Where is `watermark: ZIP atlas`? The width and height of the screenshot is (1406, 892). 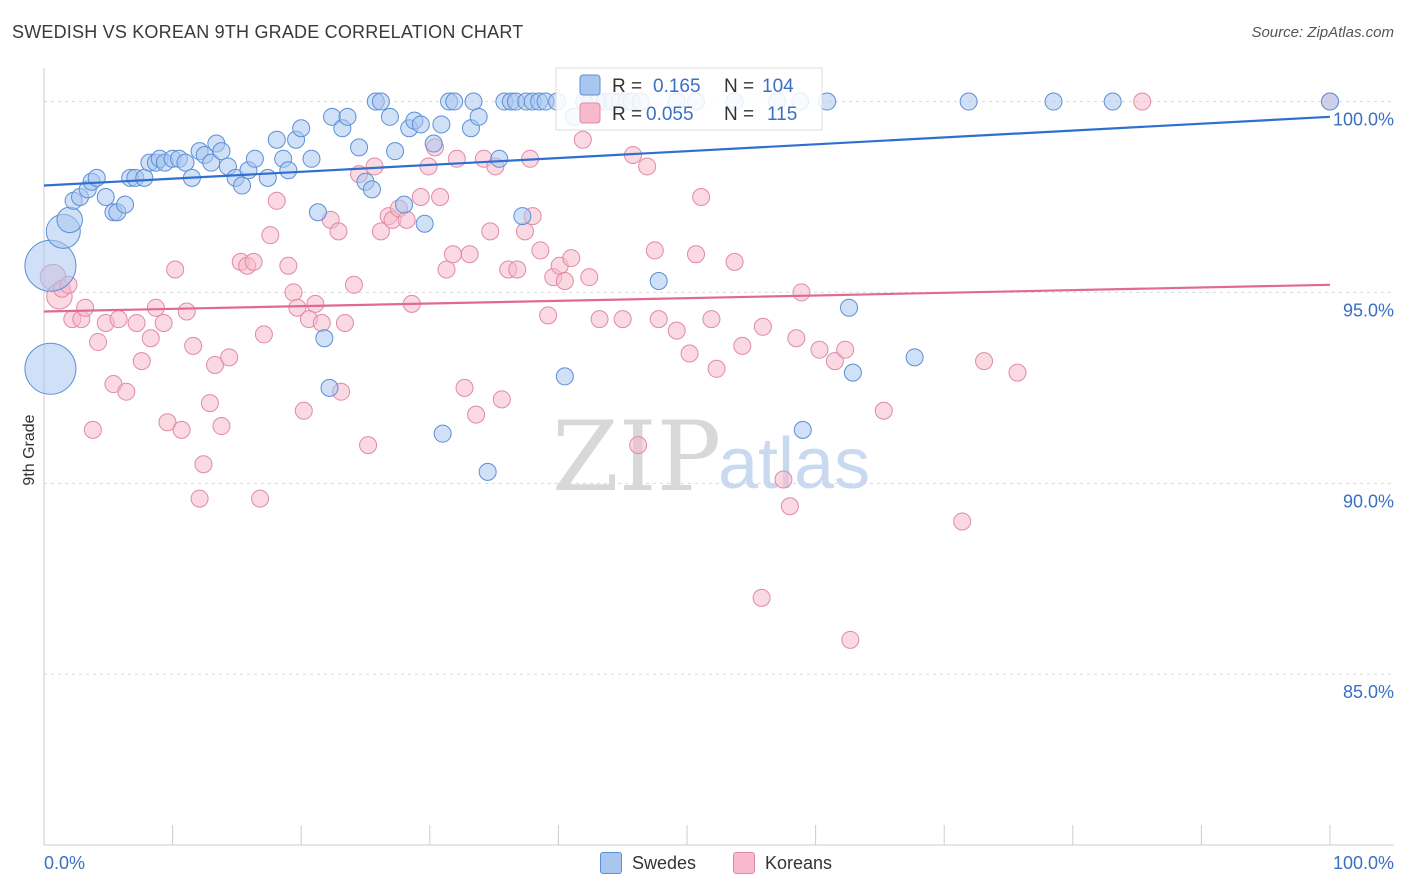
watermark: ZIP atlas is located at coordinates (711, 457).